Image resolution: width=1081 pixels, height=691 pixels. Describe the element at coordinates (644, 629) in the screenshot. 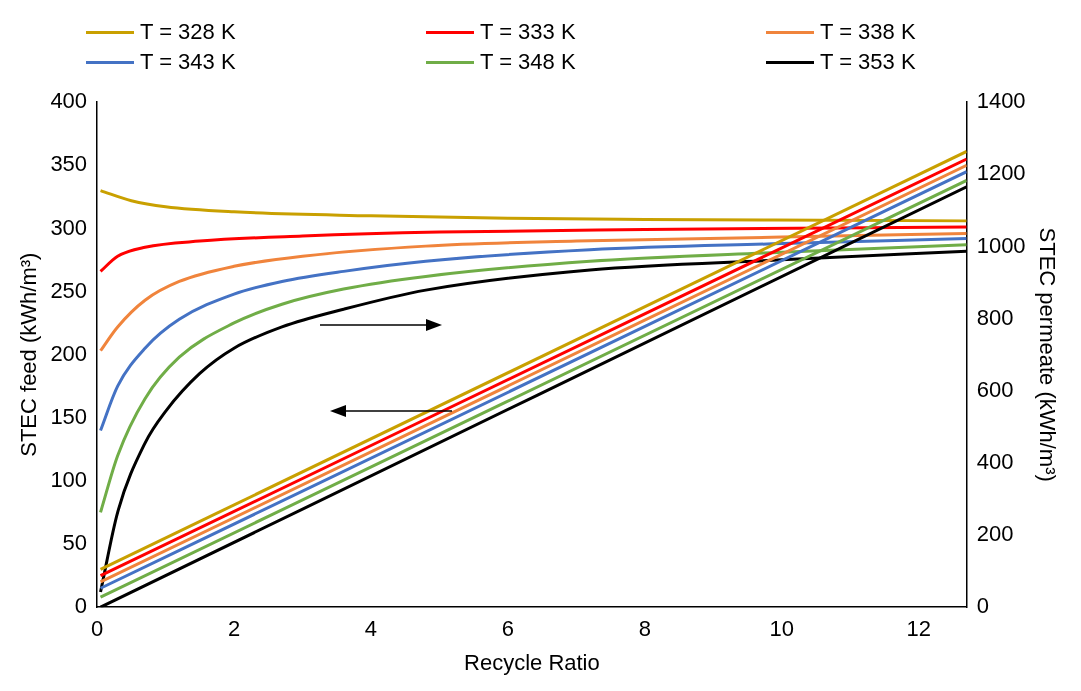

I see `x-tick-label: 8` at that location.